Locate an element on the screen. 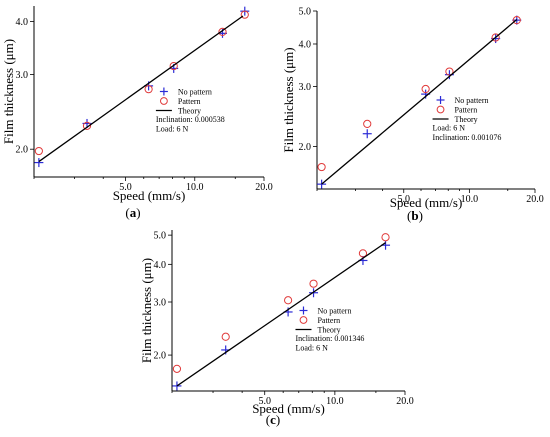  legend-note: Inclination: 0.001346 is located at coordinates (329, 338).